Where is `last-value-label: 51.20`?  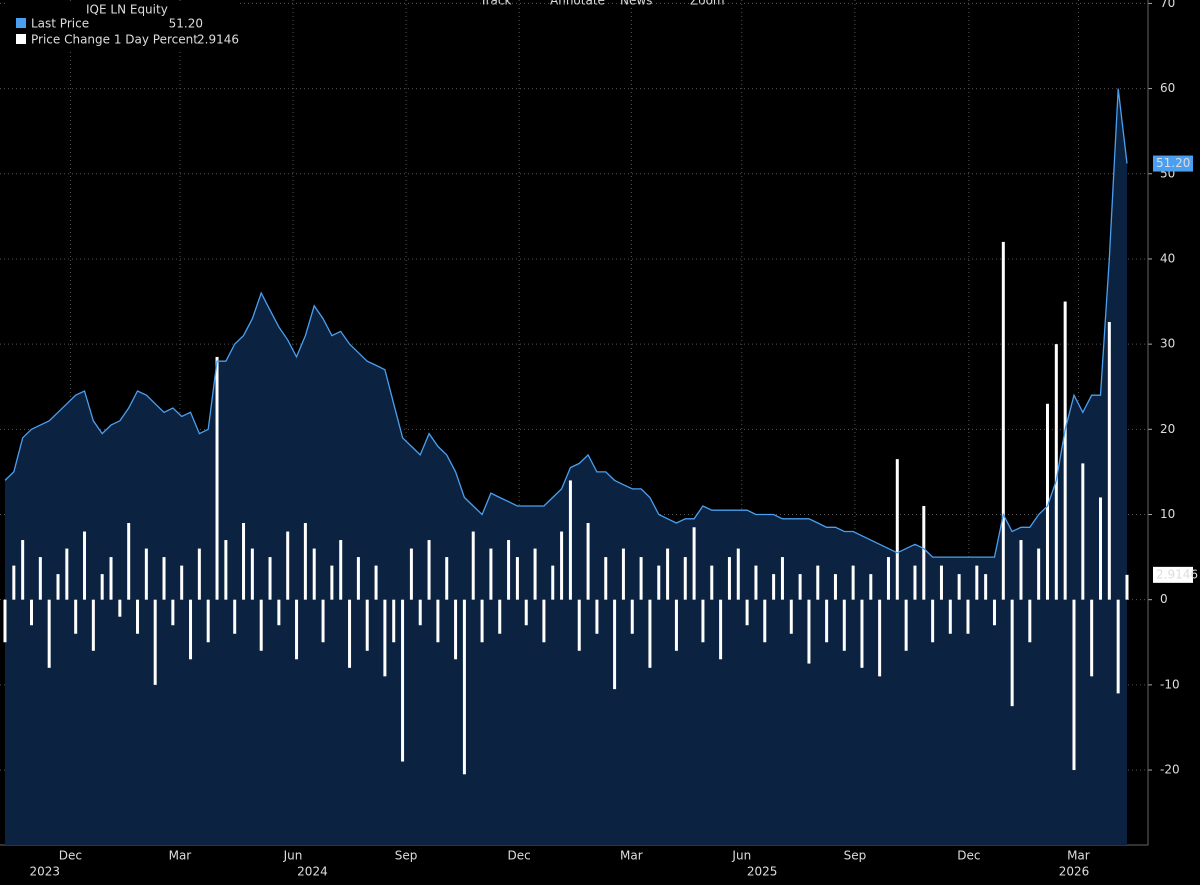 last-value-label: 51.20 is located at coordinates (1173, 163).